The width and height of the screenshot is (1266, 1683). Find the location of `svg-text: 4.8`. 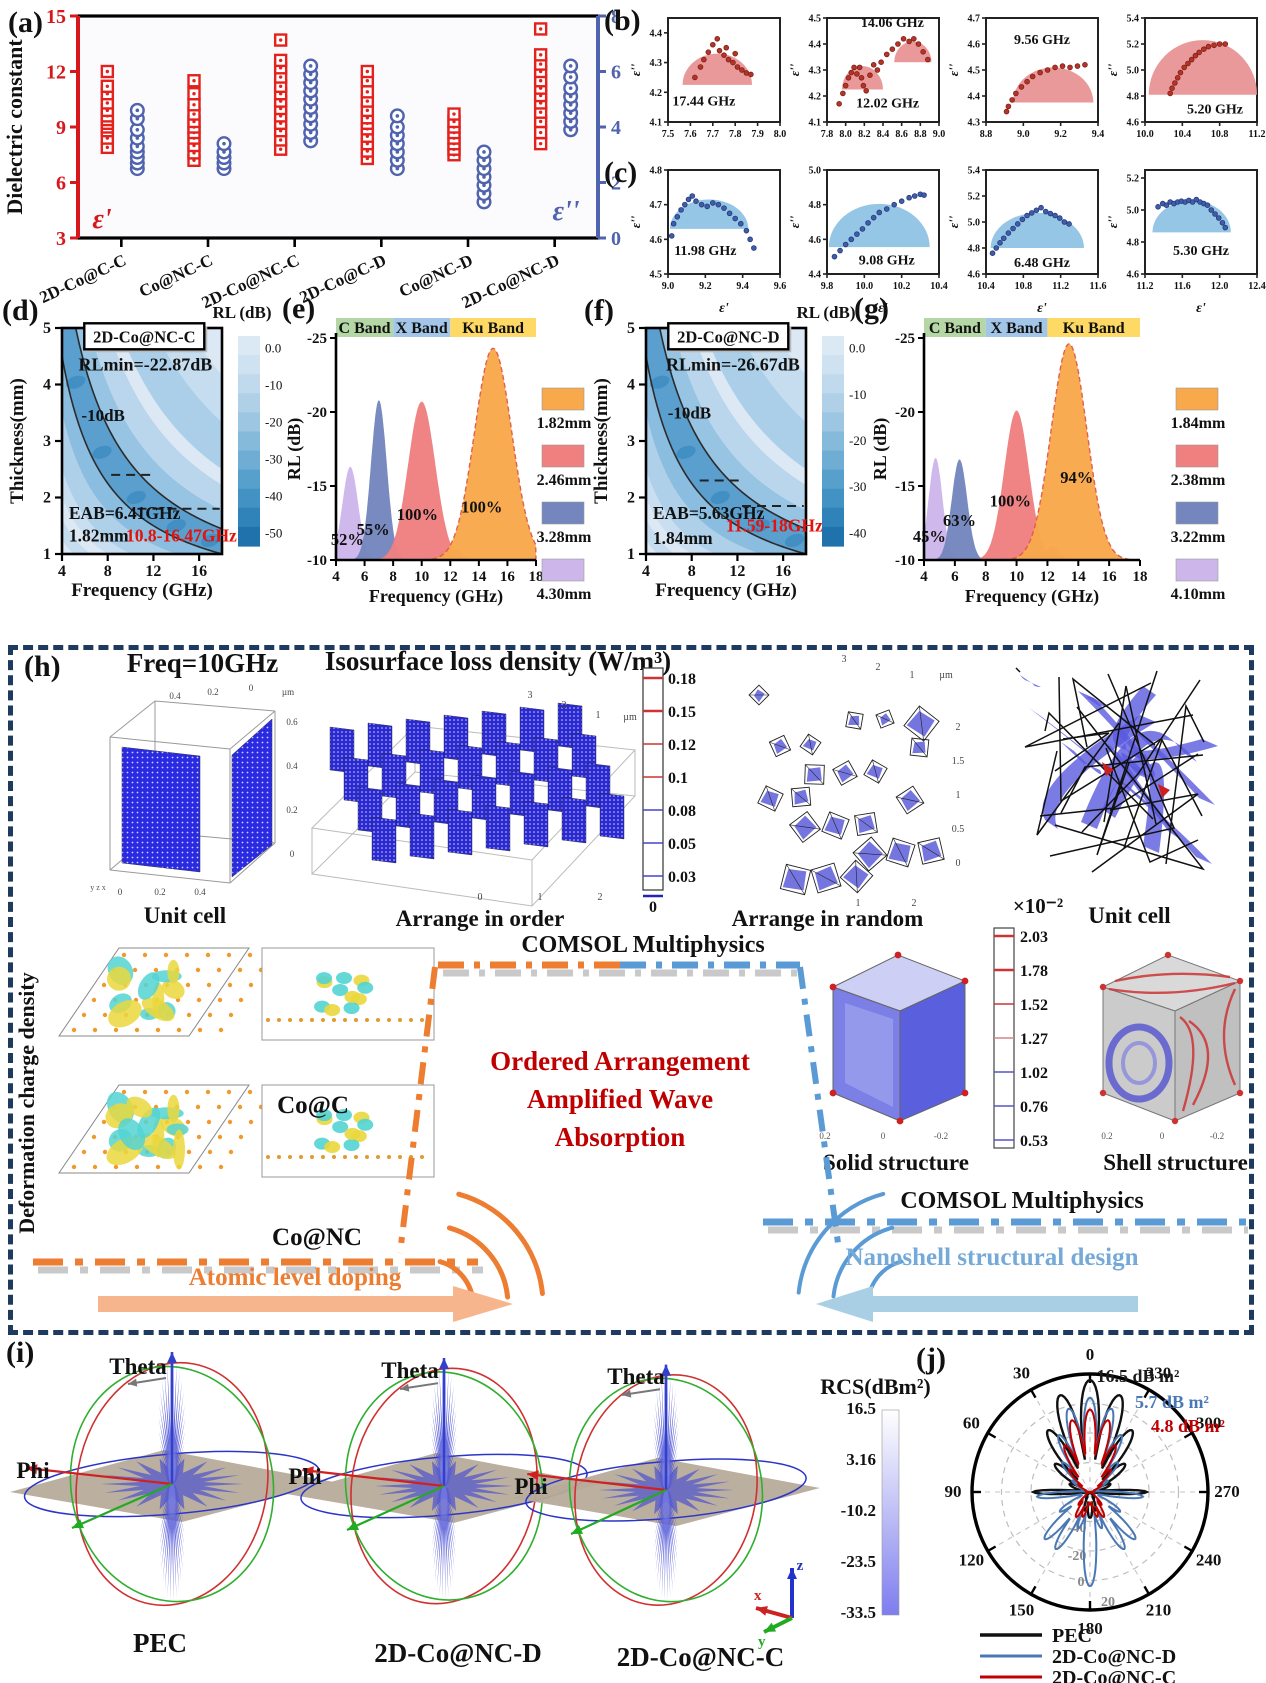

svg-text: 4.8 is located at coordinates (815, 205).